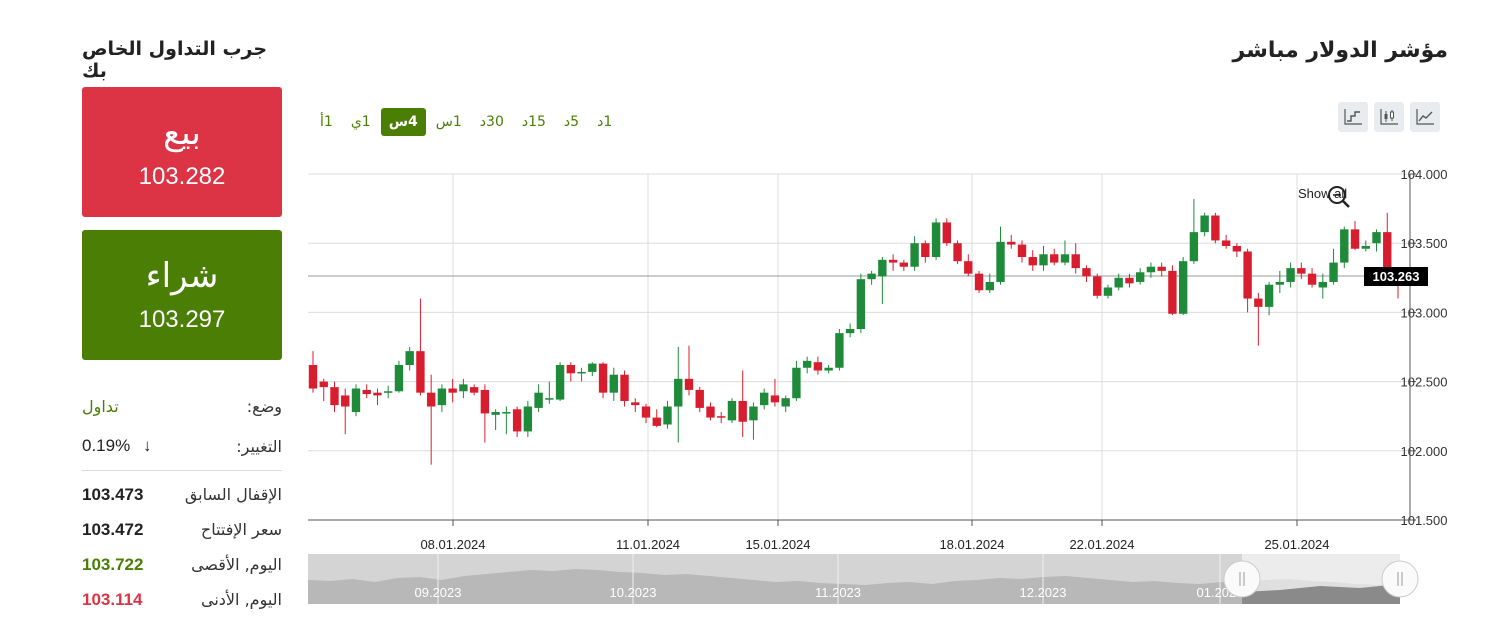 The width and height of the screenshot is (1496, 624). Describe the element at coordinates (175, 60) in the screenshot. I see `trade-panel-title: جرب التداول الخاص بك` at that location.